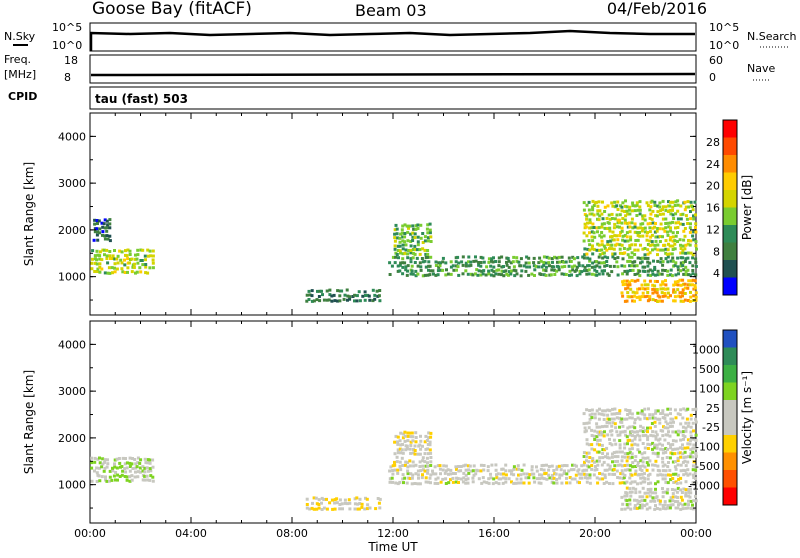  I want to click on x-tick-label: 00:00, so click(90, 533).